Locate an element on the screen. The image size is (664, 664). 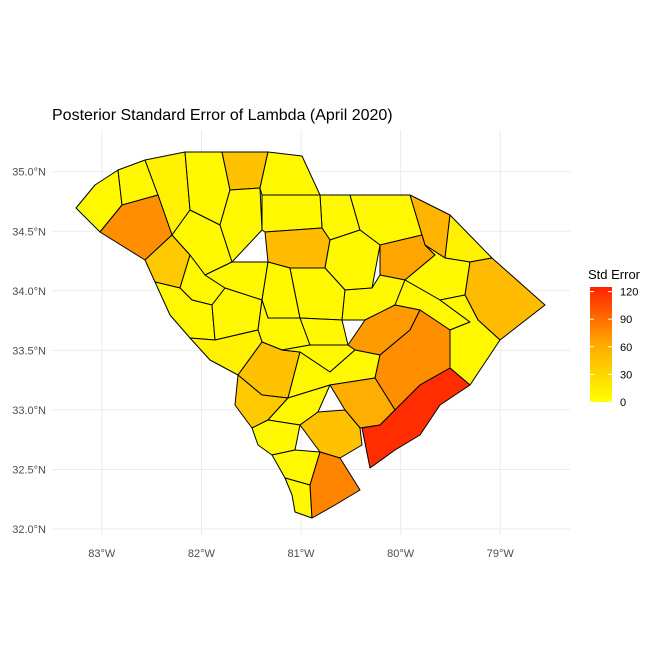
county-anderson is located at coordinates (136, 227).